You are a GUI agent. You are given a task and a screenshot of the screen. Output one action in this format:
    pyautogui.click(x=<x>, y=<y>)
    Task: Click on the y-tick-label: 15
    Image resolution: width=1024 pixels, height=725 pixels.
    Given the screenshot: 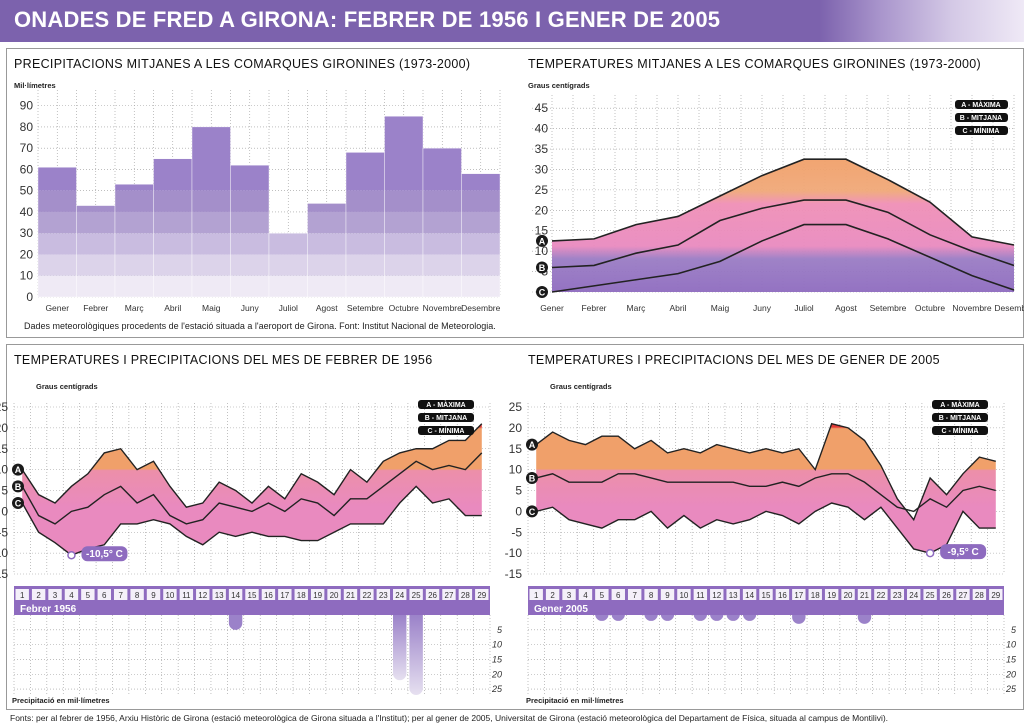 What is the action you would take?
    pyautogui.click(x=4, y=449)
    